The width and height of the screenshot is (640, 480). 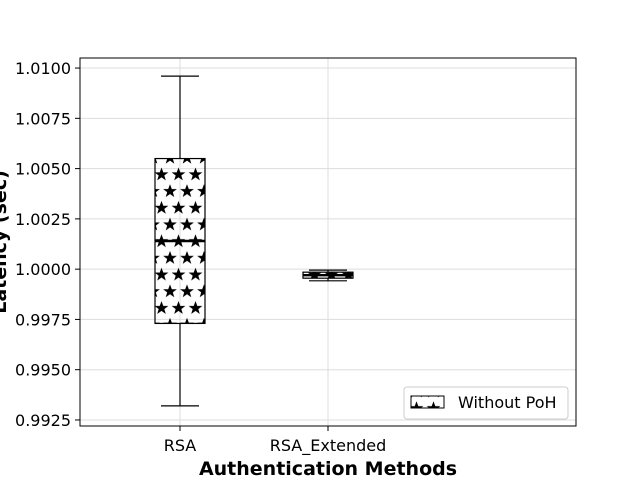 I want to click on legend: Without PoH, so click(x=486, y=403).